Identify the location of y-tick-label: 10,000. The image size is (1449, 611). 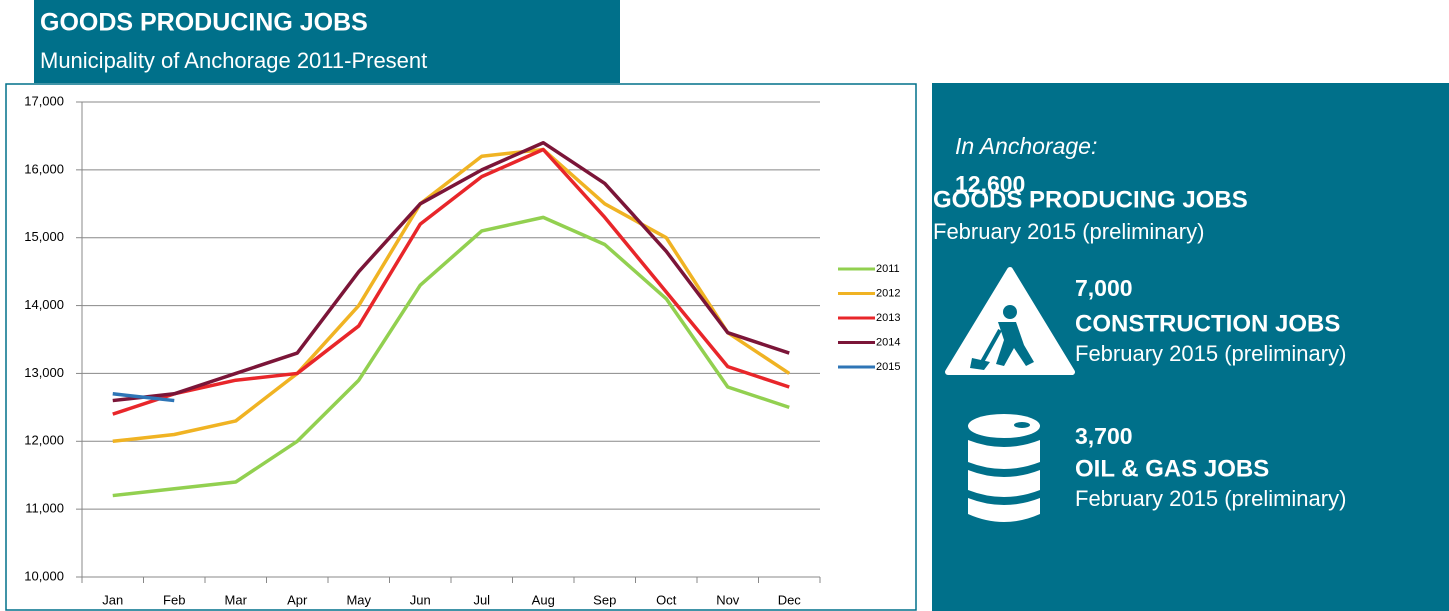
(44, 575).